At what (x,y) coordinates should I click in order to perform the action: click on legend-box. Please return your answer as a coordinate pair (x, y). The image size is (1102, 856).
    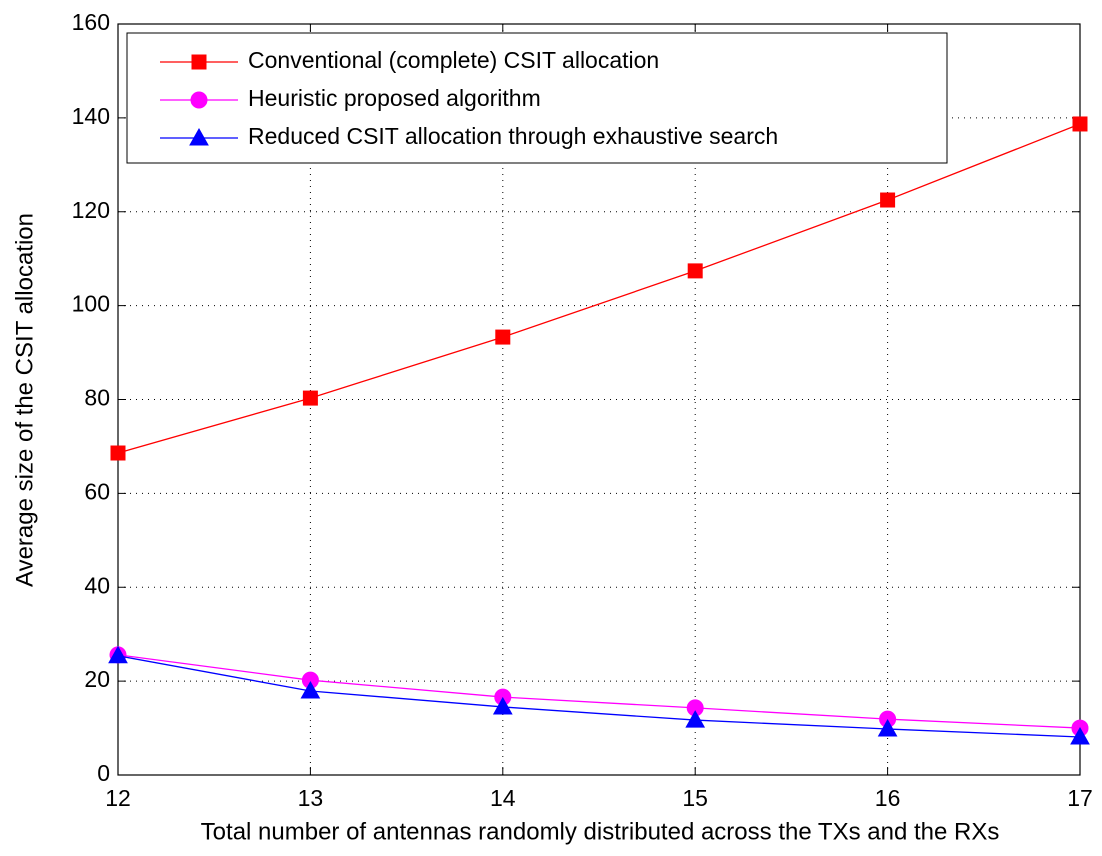
    Looking at the image, I should click on (537, 98).